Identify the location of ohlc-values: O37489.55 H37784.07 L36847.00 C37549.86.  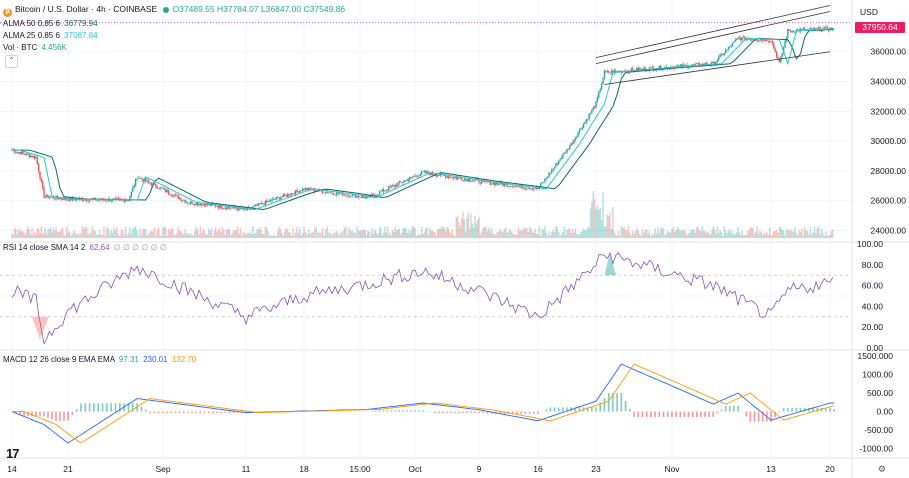
(259, 9).